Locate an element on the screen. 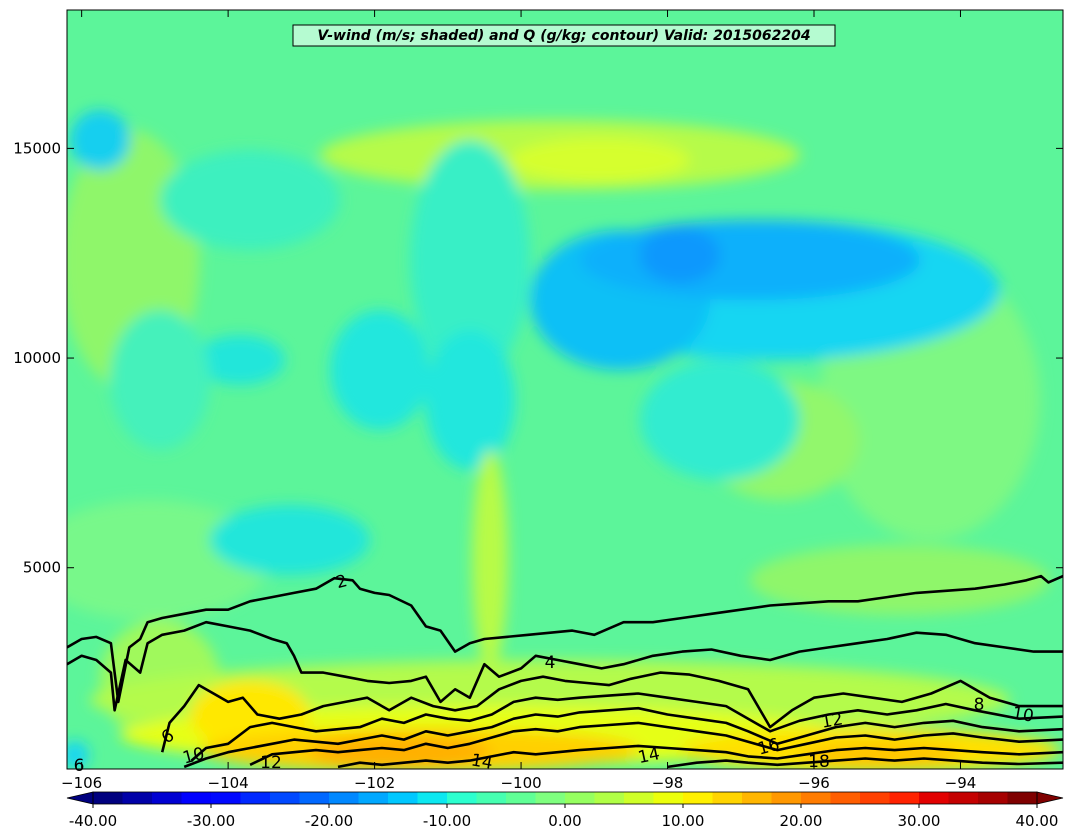 This screenshot has height=838, width=1073. y-tick-label: 10000 is located at coordinates (37, 358).